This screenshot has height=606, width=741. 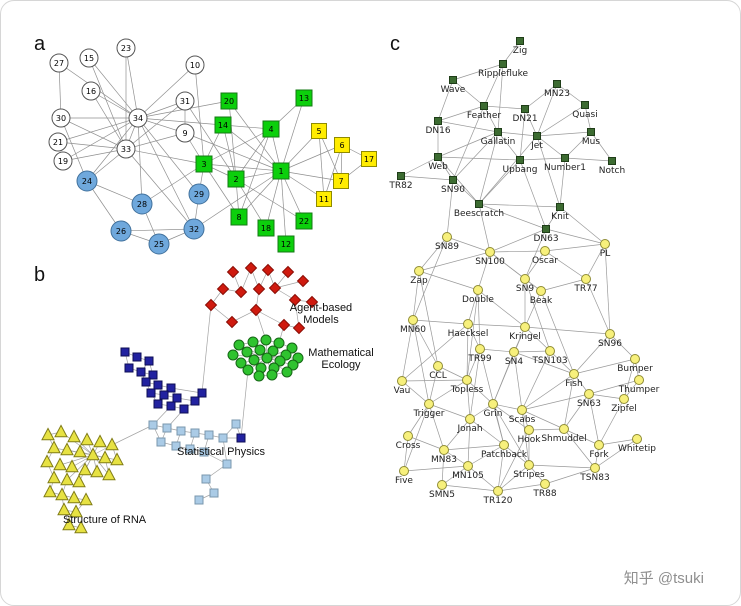 What do you see at coordinates (663, 578) in the screenshot?
I see `watermark: 知乎 @tsuki` at bounding box center [663, 578].